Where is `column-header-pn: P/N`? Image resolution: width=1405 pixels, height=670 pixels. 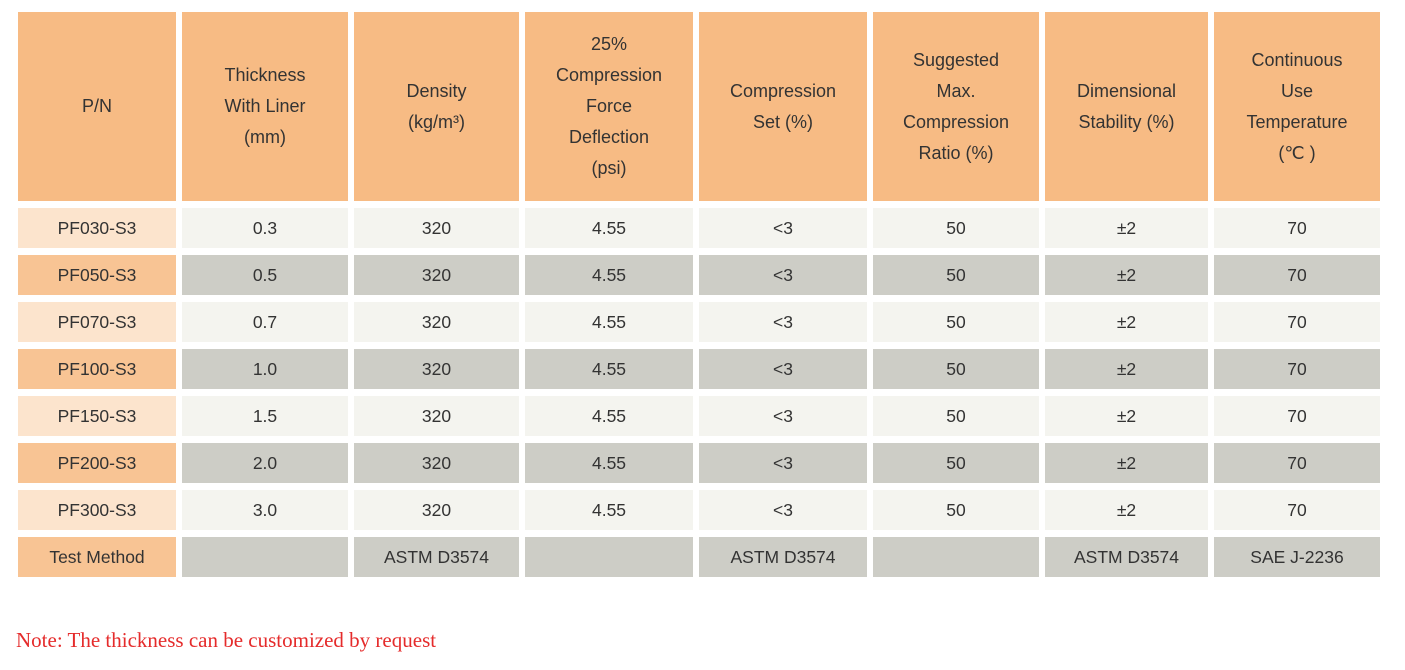
column-header-pn: P/N is located at coordinates (97, 106).